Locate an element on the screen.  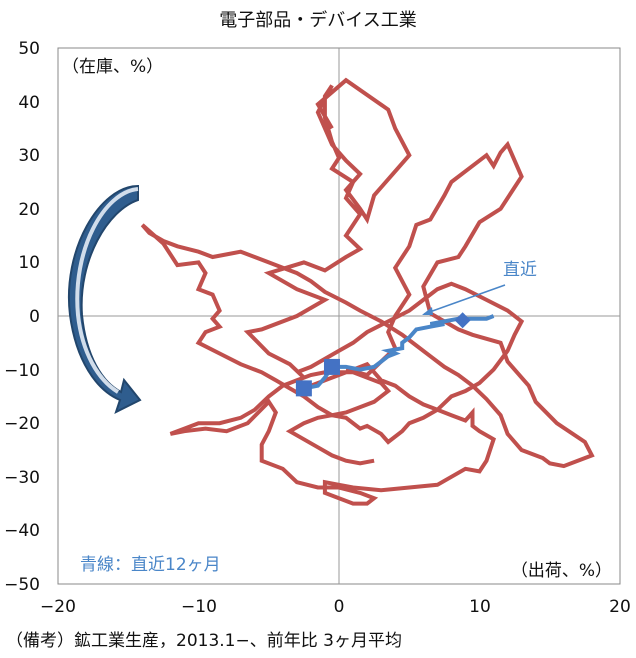
y-tick-label: 20 is located at coordinates (29, 210).